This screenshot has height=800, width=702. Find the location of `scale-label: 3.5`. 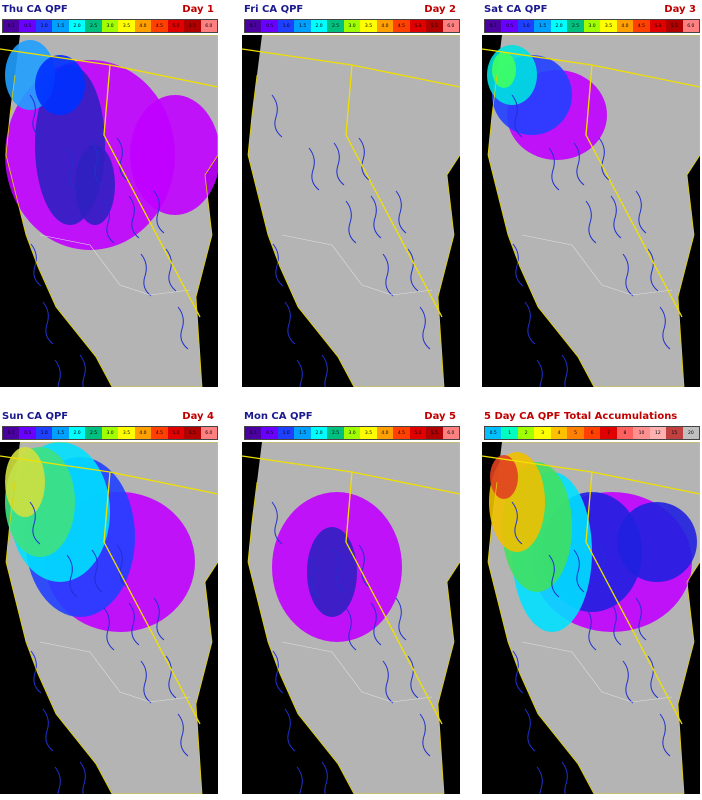

scale-label: 3.5 is located at coordinates (126, 433).